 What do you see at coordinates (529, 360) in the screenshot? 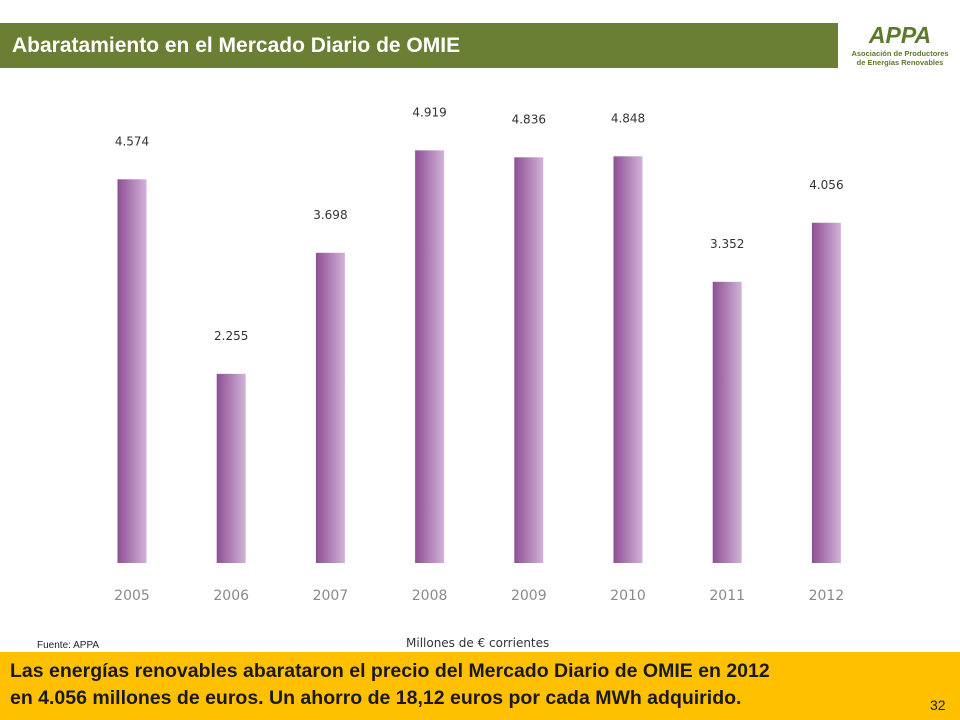
I see `bar-2009` at bounding box center [529, 360].